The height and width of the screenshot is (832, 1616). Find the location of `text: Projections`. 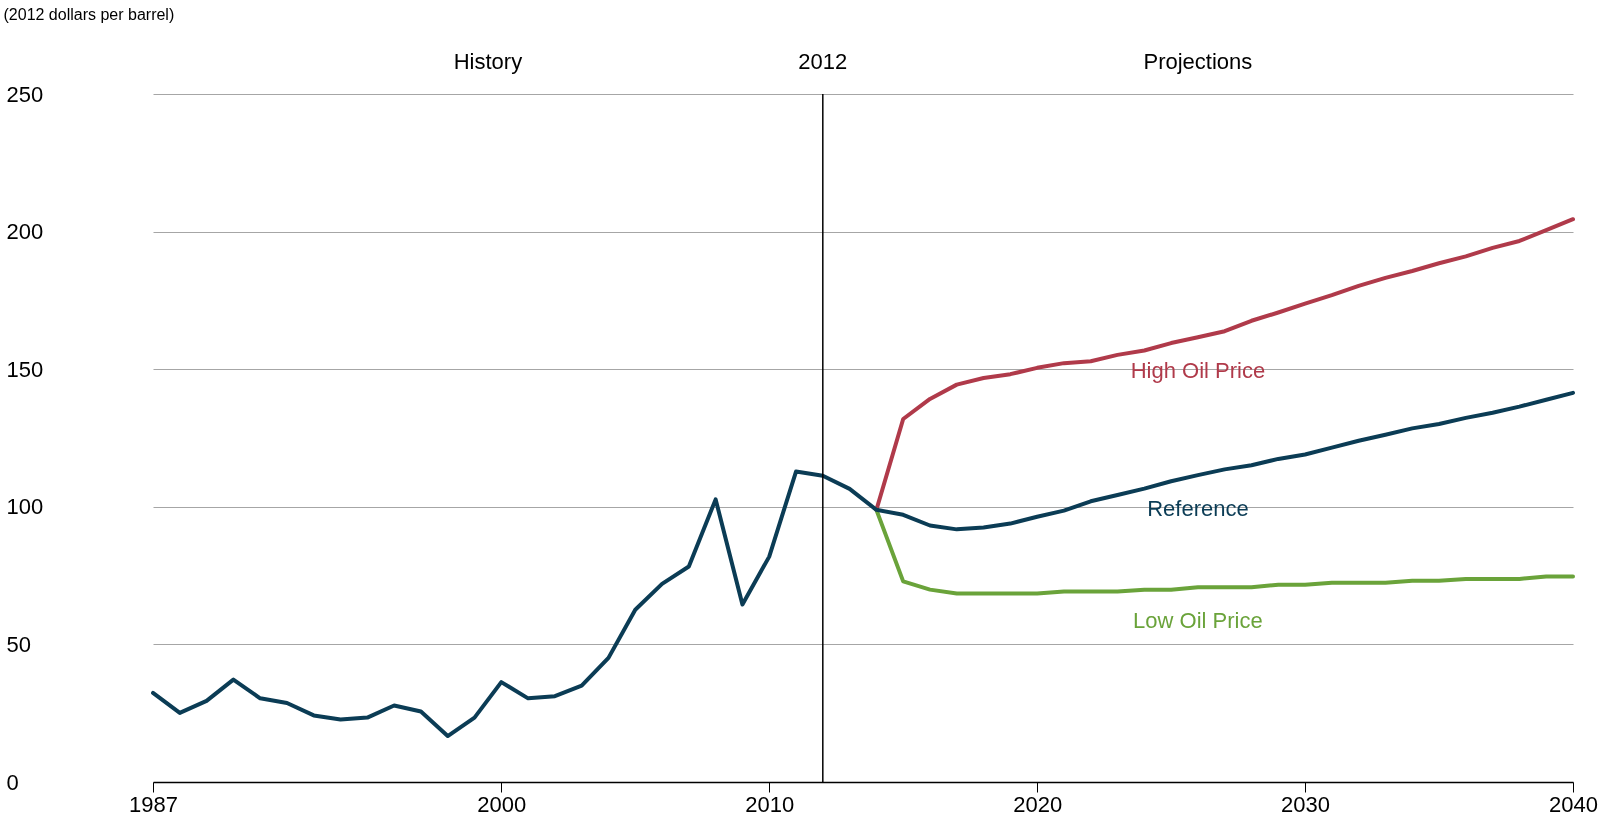

text: Projections is located at coordinates (1198, 61).